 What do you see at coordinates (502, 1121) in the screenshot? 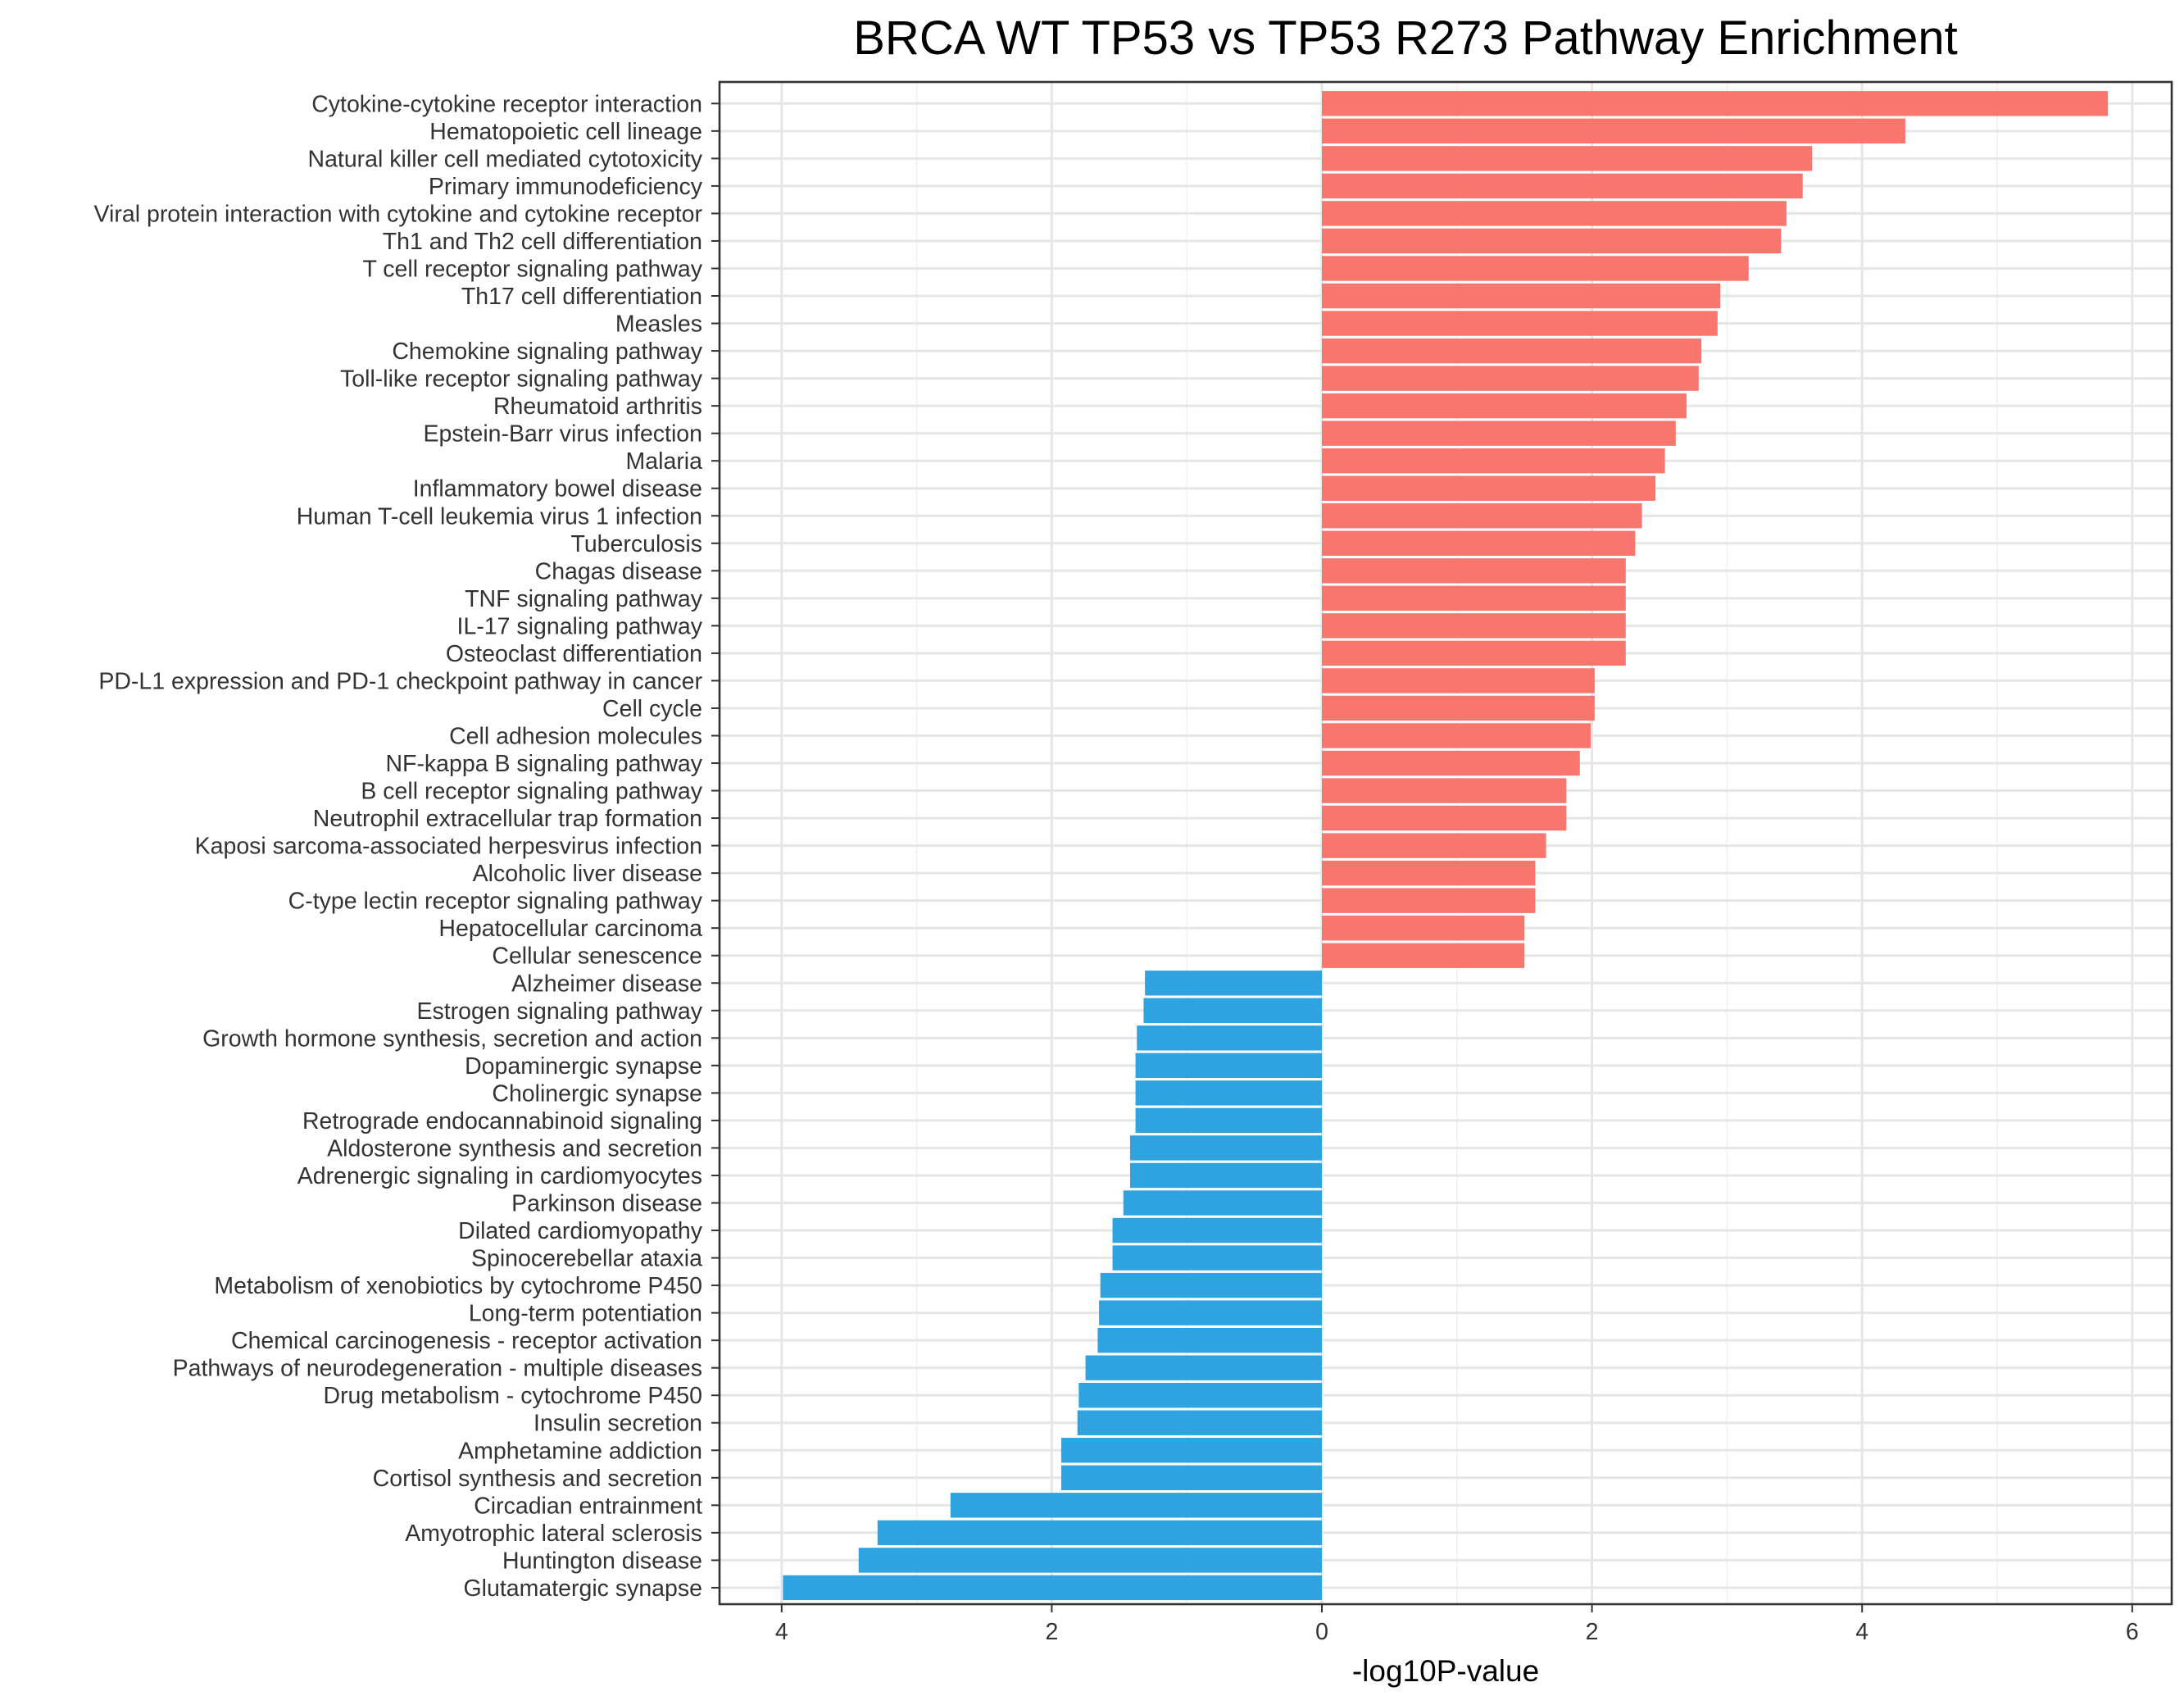
I see `category-label: Retrograde endocannabinoid signaling` at bounding box center [502, 1121].